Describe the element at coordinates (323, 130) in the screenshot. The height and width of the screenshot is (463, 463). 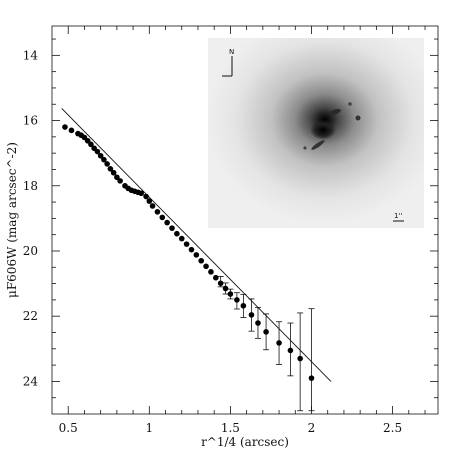
I see `galaxy-core` at that location.